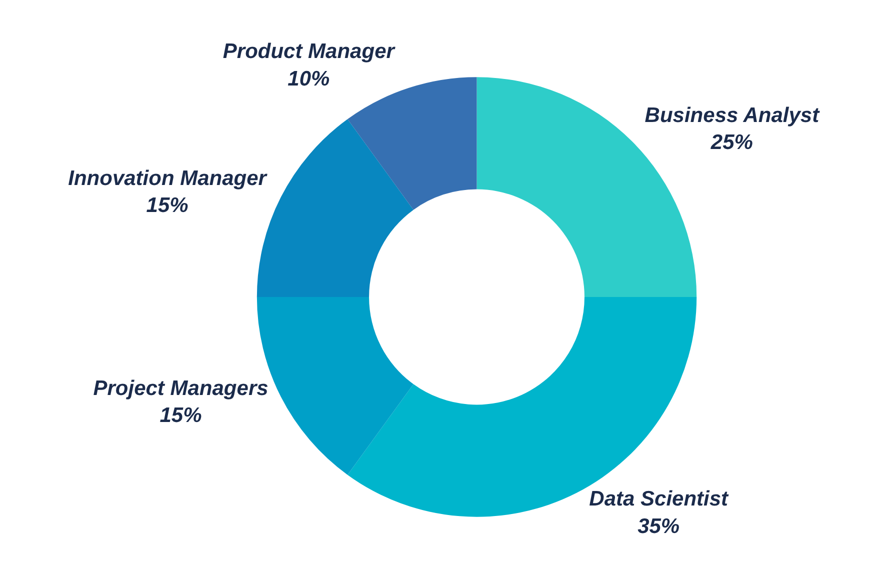  I want to click on slice-label: Data Scientist, so click(659, 499).